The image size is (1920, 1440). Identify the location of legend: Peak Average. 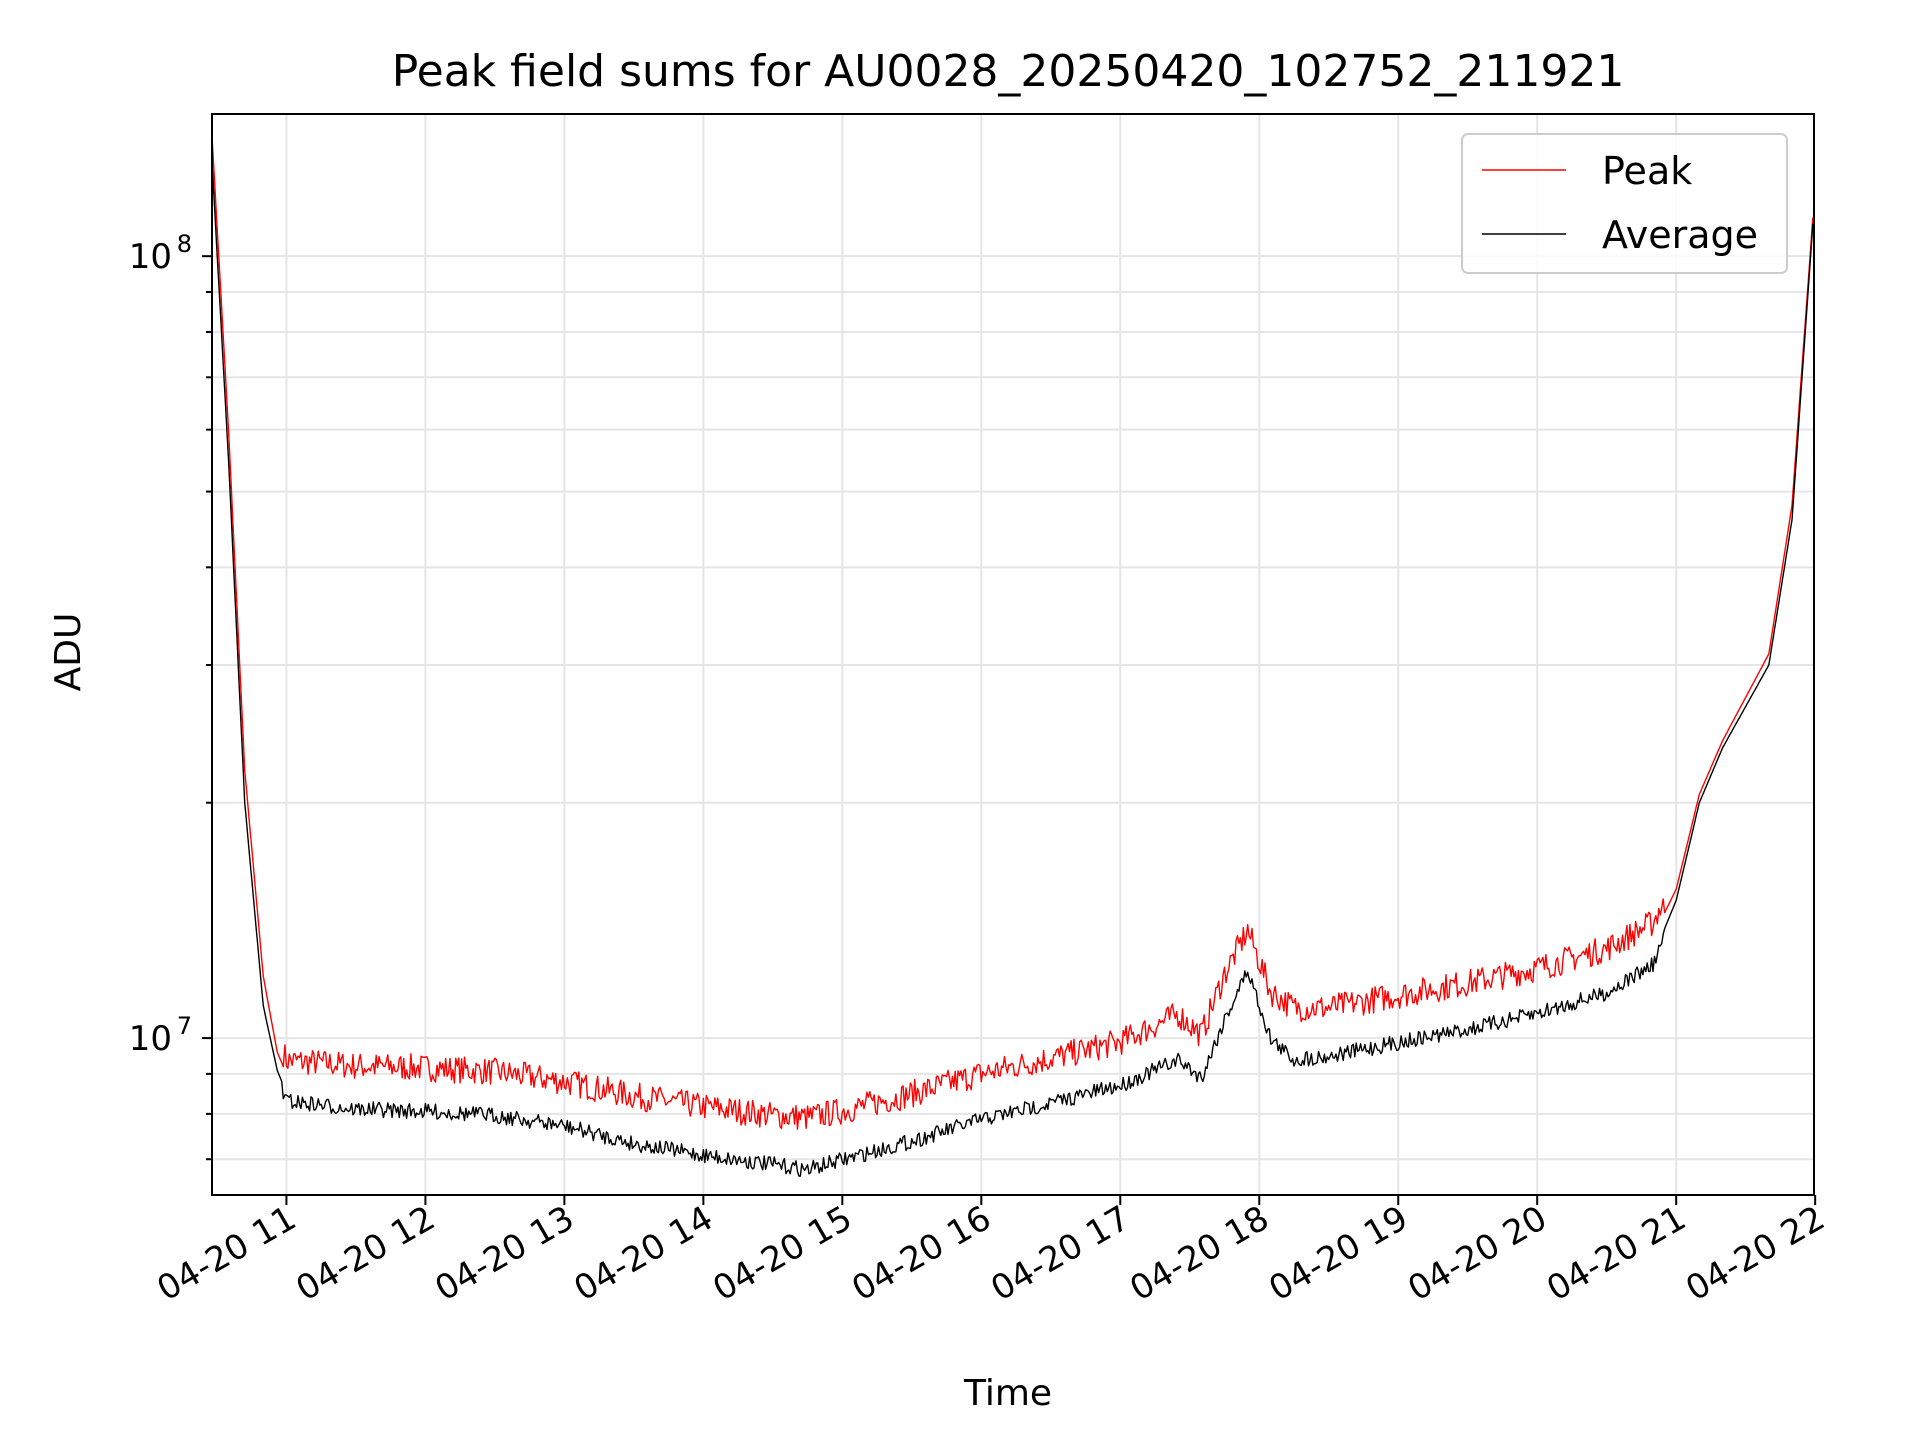
(1624, 203).